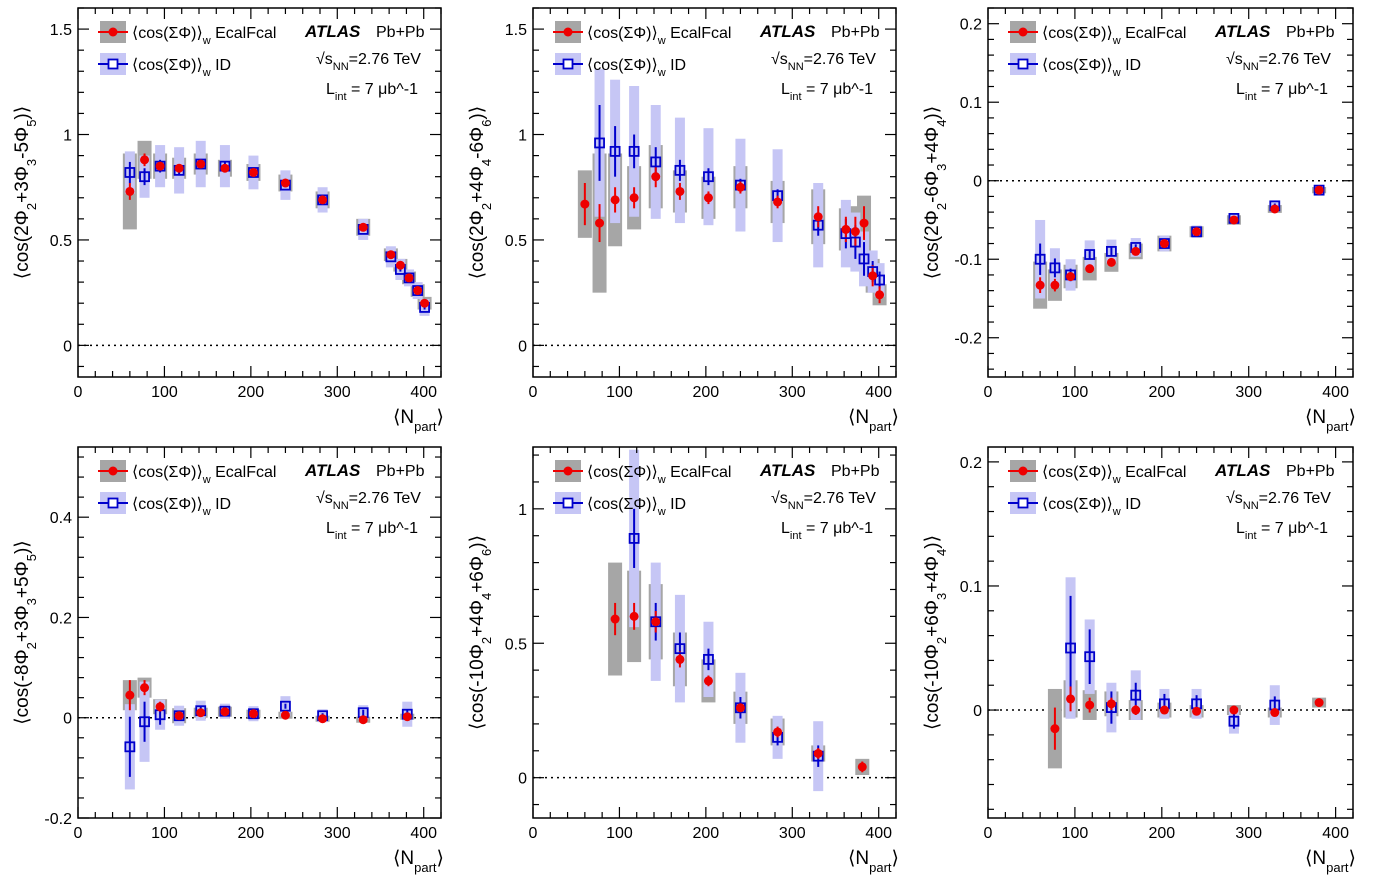 This screenshot has height=879, width=1376. I want to click on y-tick-label: -0.2, so click(58, 819).